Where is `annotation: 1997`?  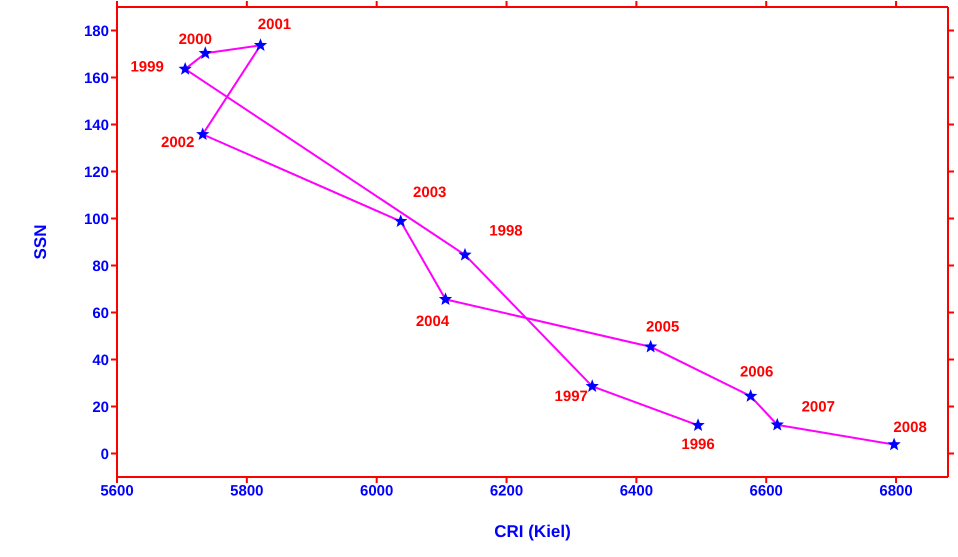 annotation: 1997 is located at coordinates (571, 396).